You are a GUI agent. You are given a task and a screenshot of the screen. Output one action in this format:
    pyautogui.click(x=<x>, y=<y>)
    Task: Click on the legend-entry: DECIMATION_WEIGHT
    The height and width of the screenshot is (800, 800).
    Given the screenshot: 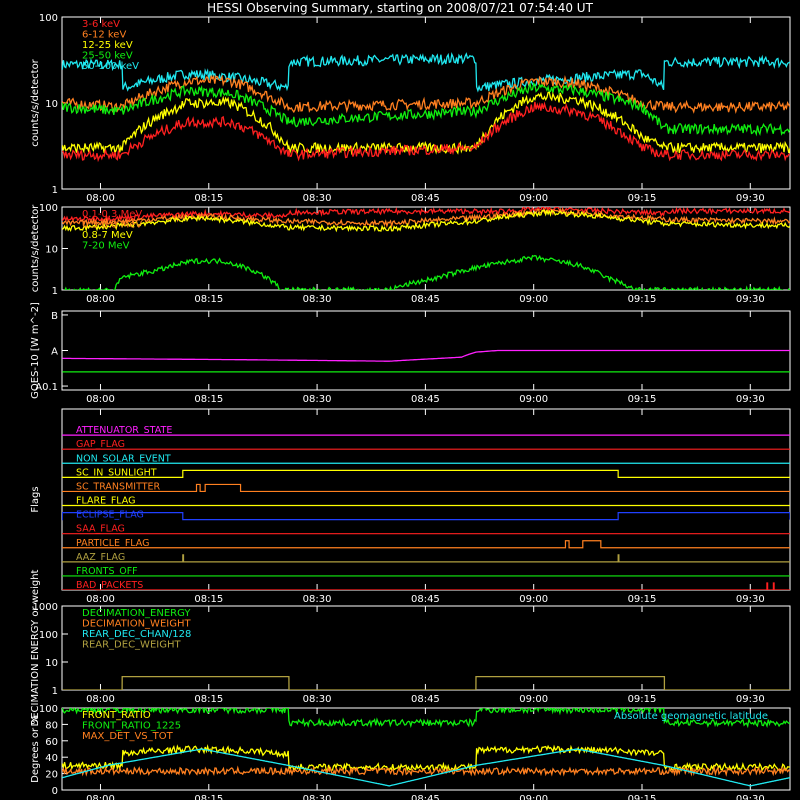 What is the action you would take?
    pyautogui.click(x=136, y=624)
    